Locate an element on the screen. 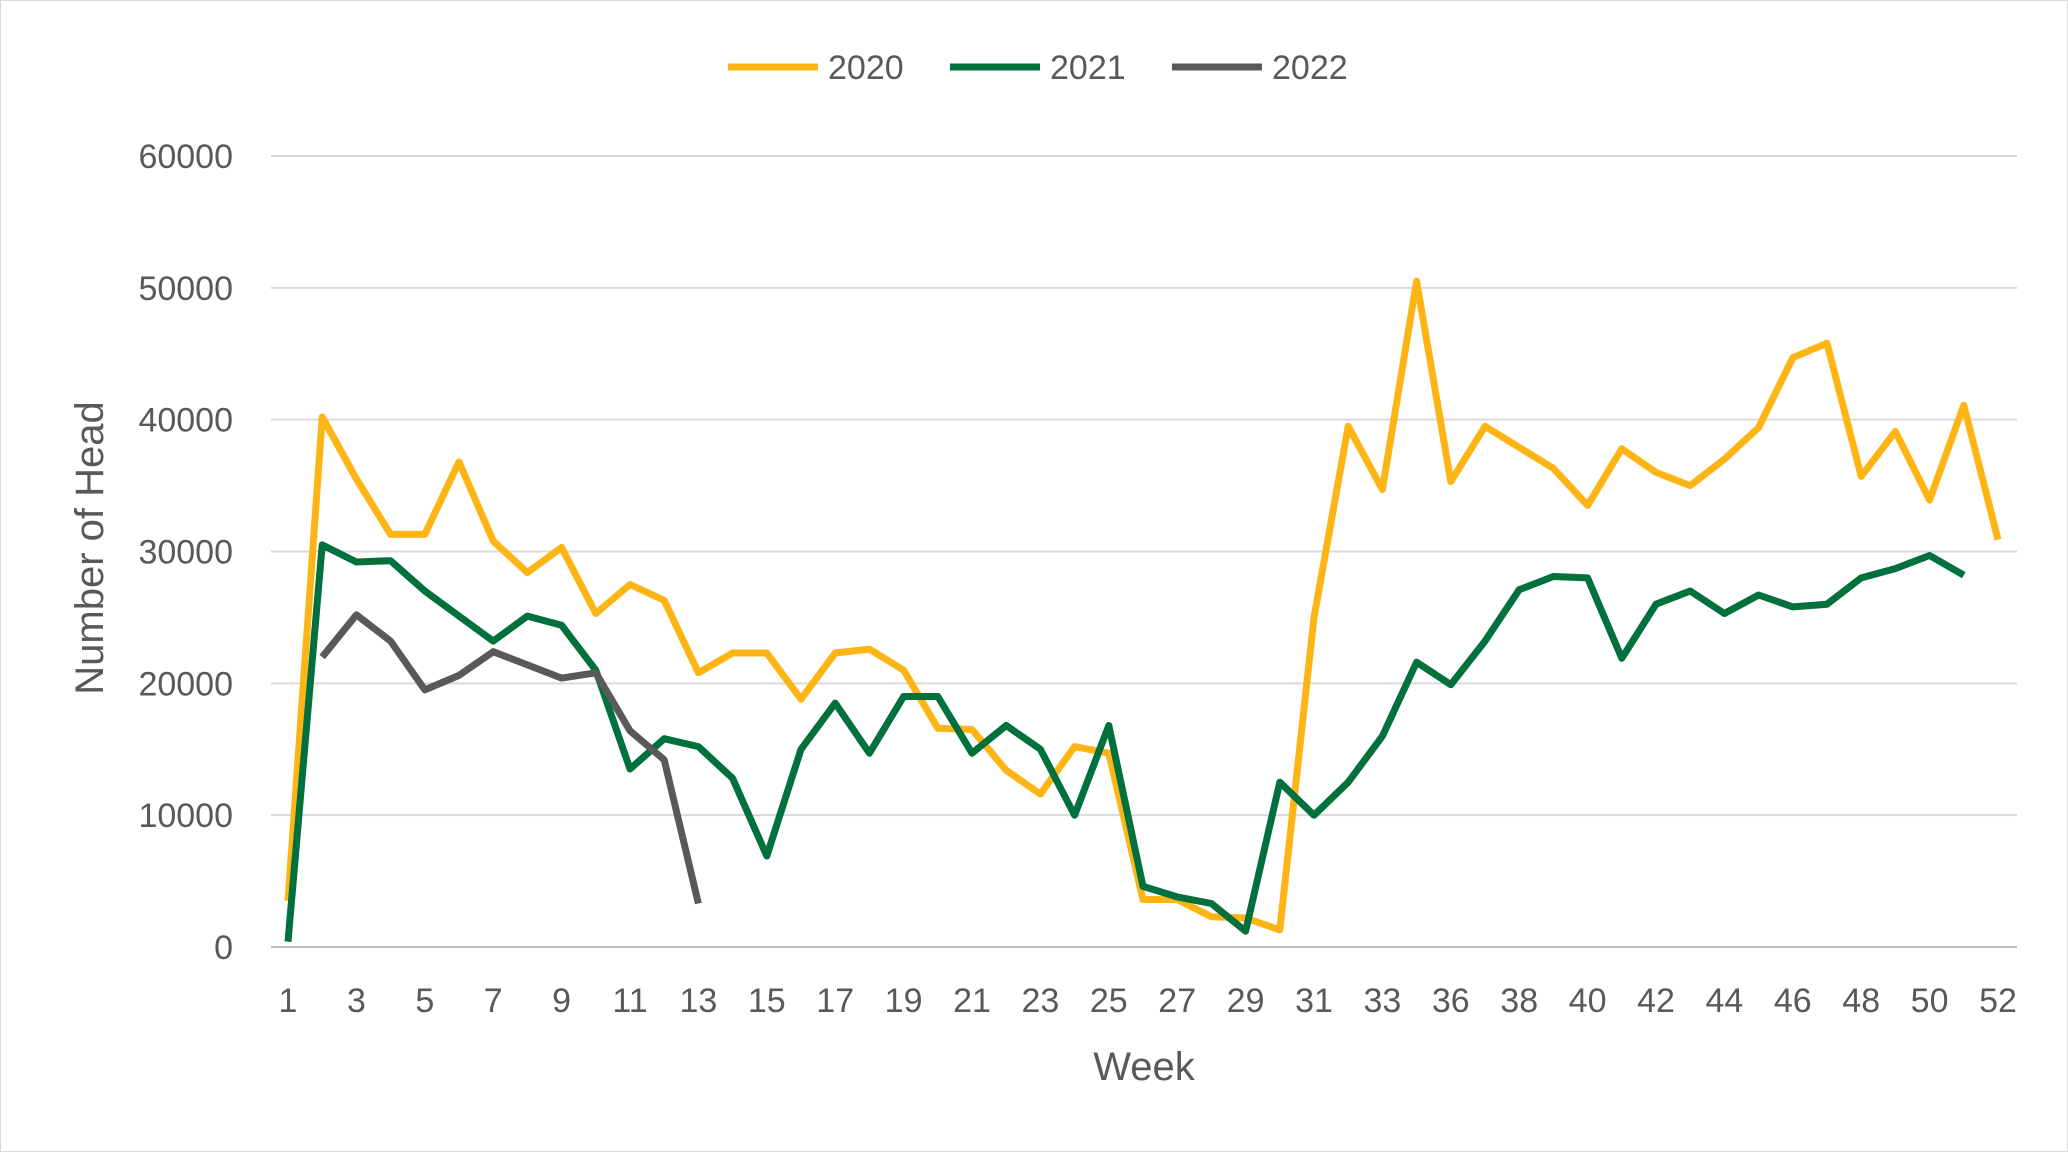 The width and height of the screenshot is (2068, 1153). y-tick-label: 20000 is located at coordinates (185, 684).